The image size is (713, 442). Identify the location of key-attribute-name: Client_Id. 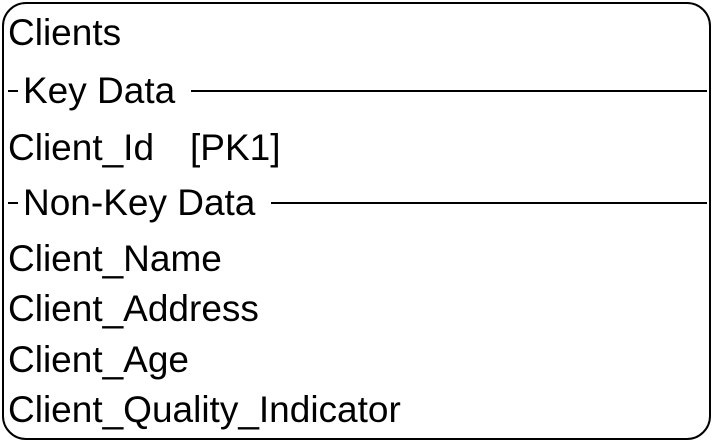
(81, 147).